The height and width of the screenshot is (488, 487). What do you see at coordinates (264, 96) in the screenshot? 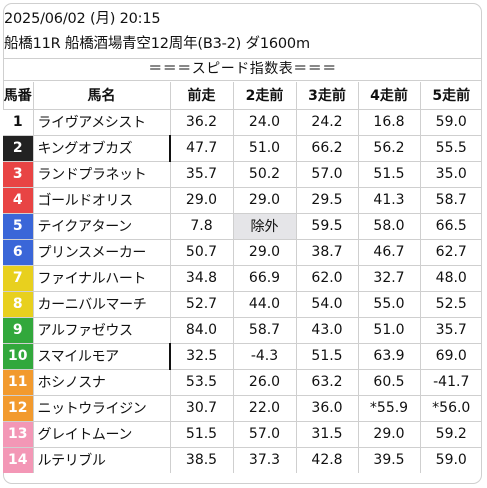
I see `col-header-2back: 2走前` at bounding box center [264, 96].